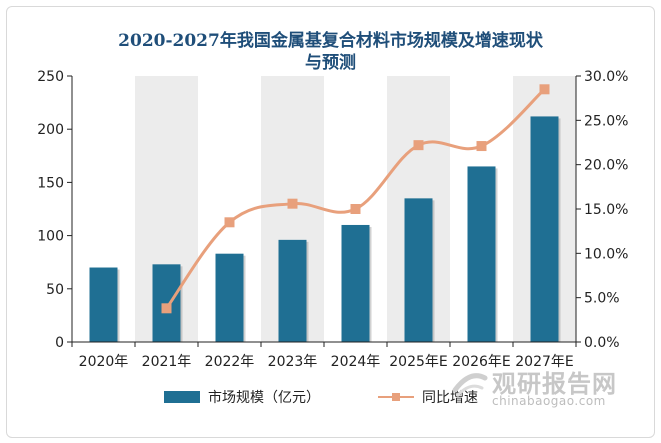 The image size is (661, 443). Describe the element at coordinates (104, 362) in the screenshot. I see `x-tick-label: 2020年` at that location.